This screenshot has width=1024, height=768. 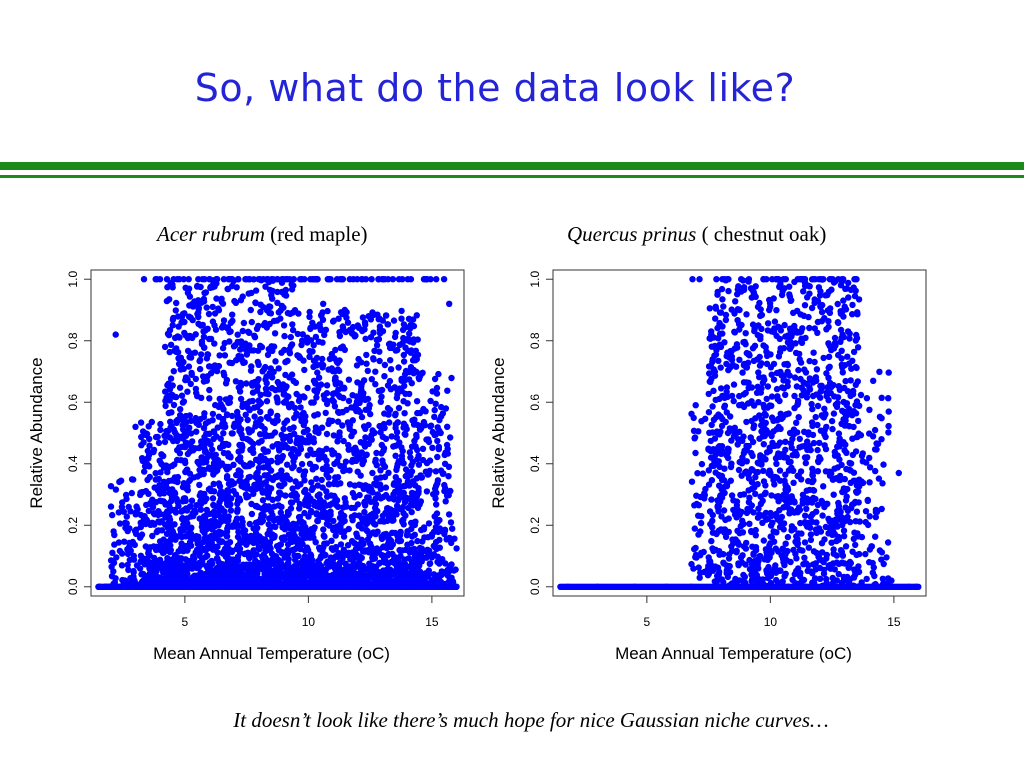 What do you see at coordinates (211, 234) in the screenshot?
I see `species-name: Acer rubrum` at bounding box center [211, 234].